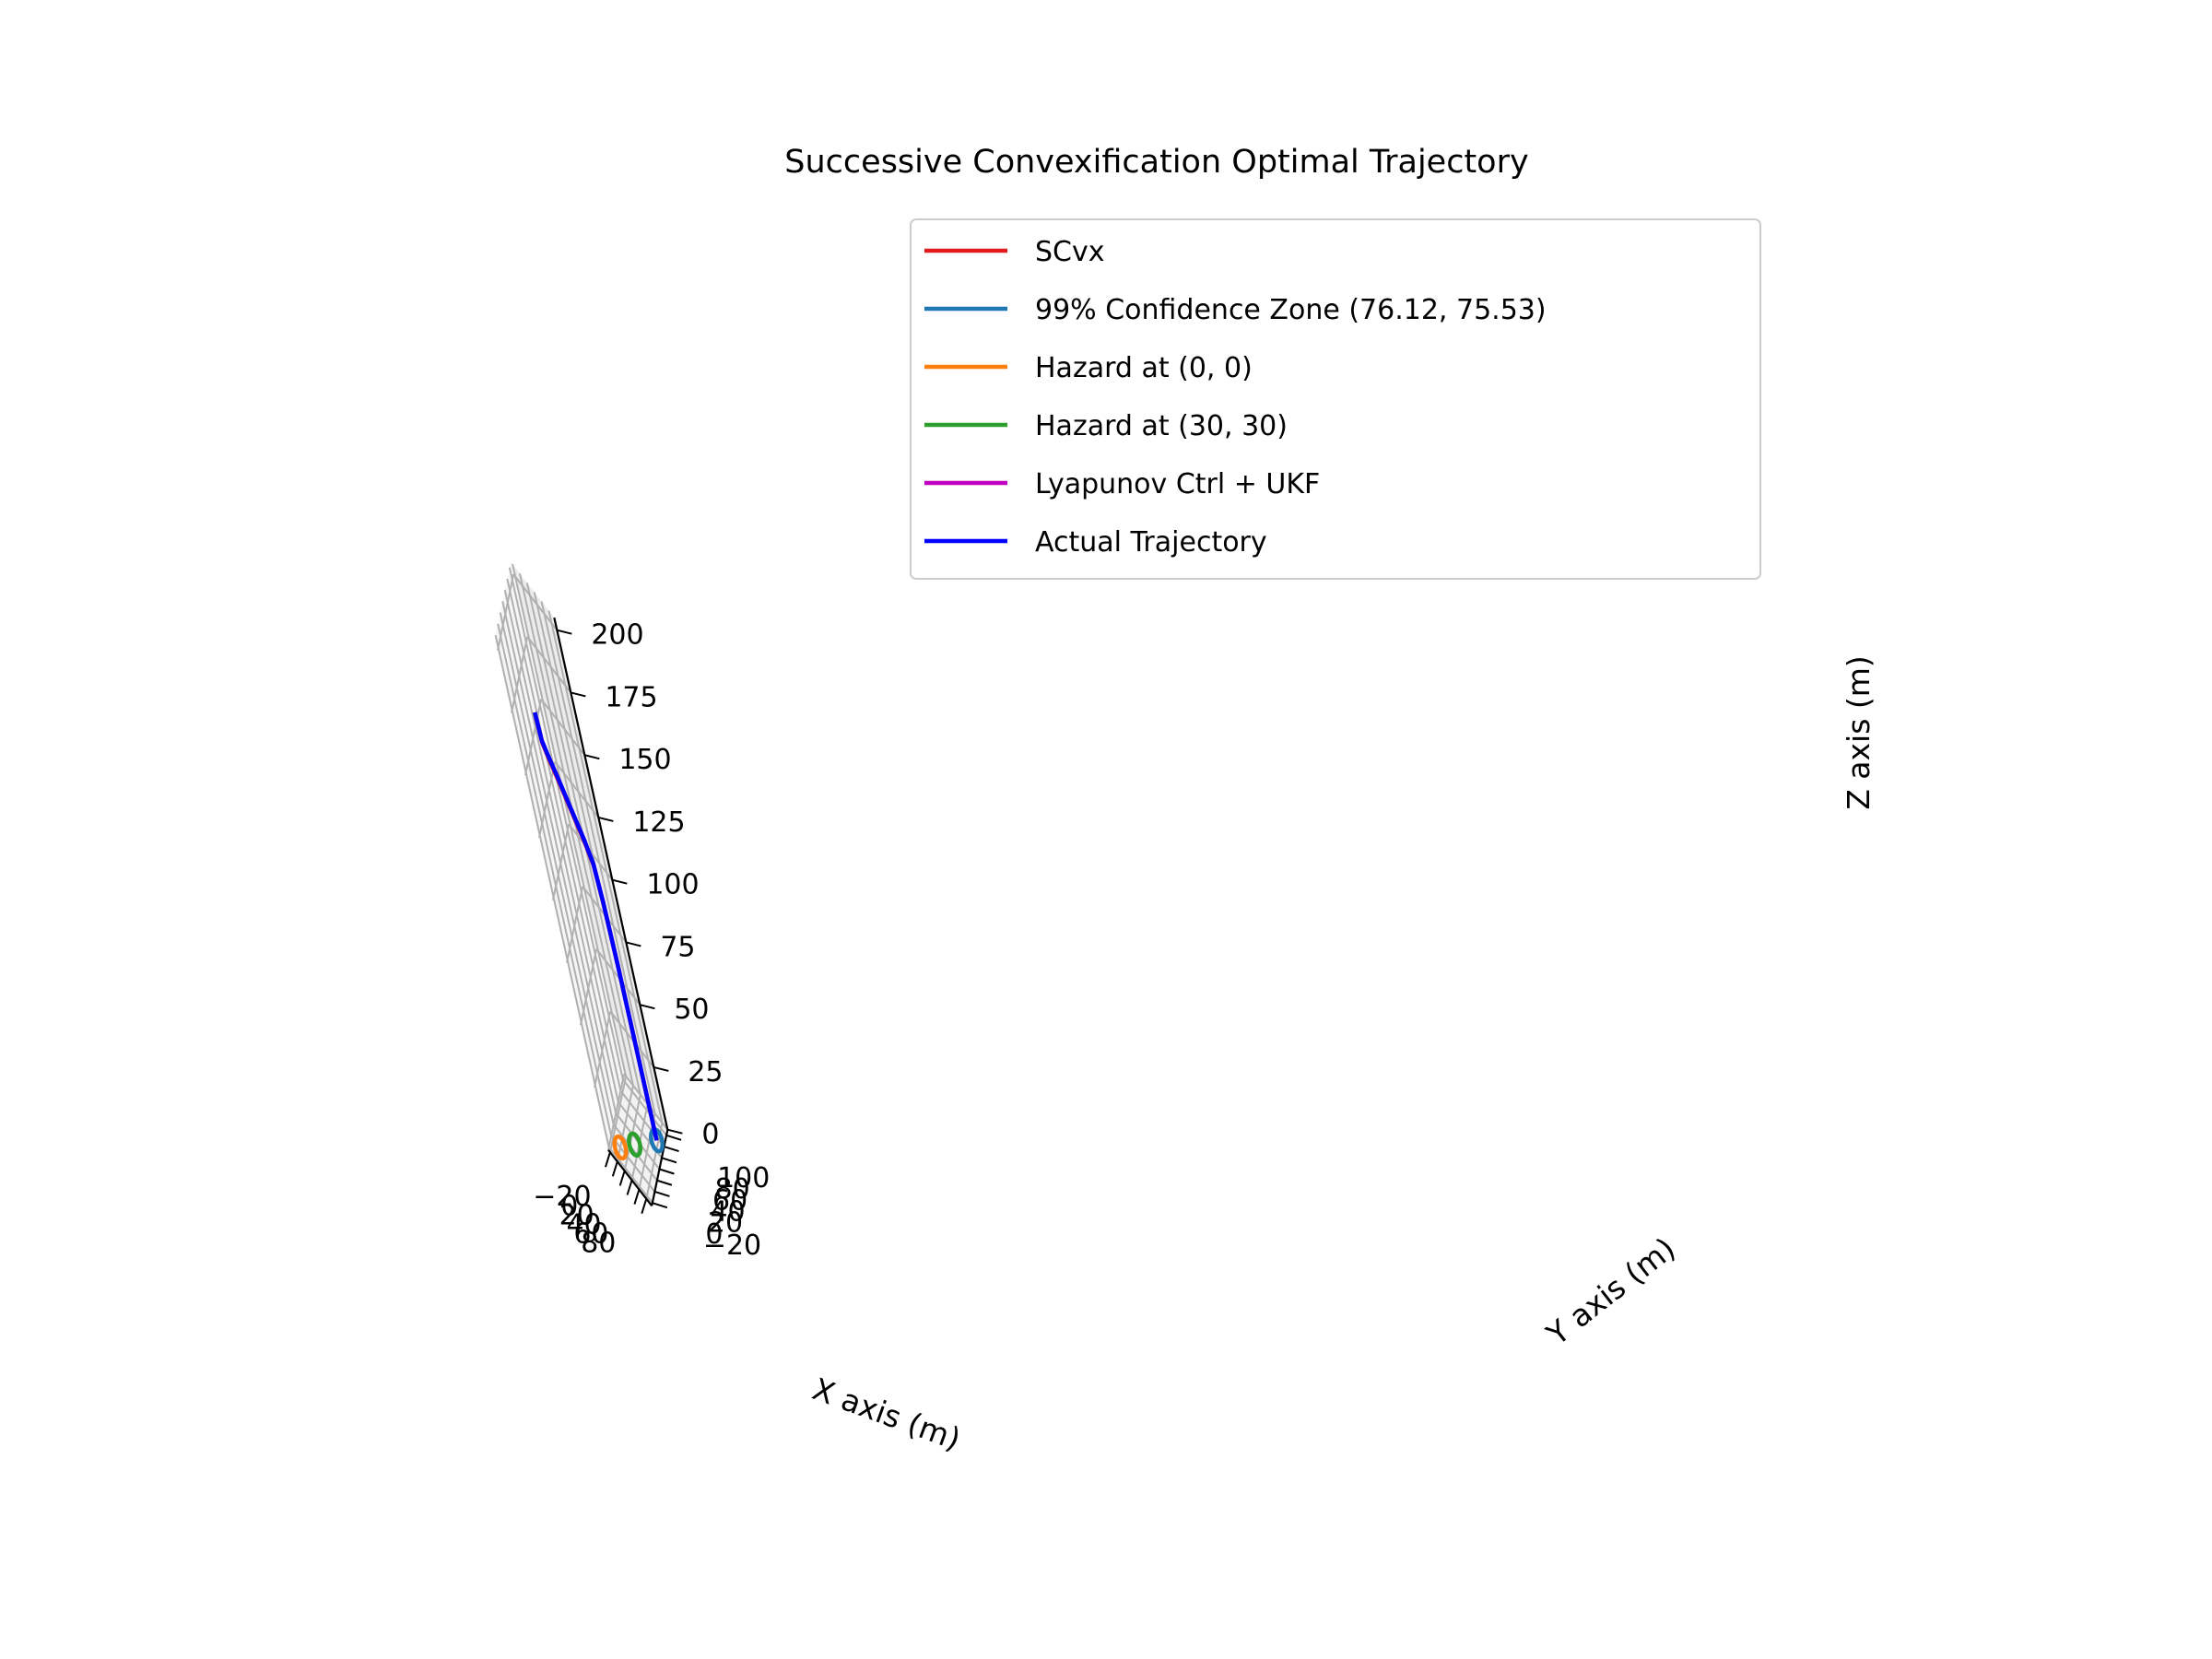 The image size is (2212, 1659). I want to click on z-axis-label: Z axis (m), so click(1859, 732).